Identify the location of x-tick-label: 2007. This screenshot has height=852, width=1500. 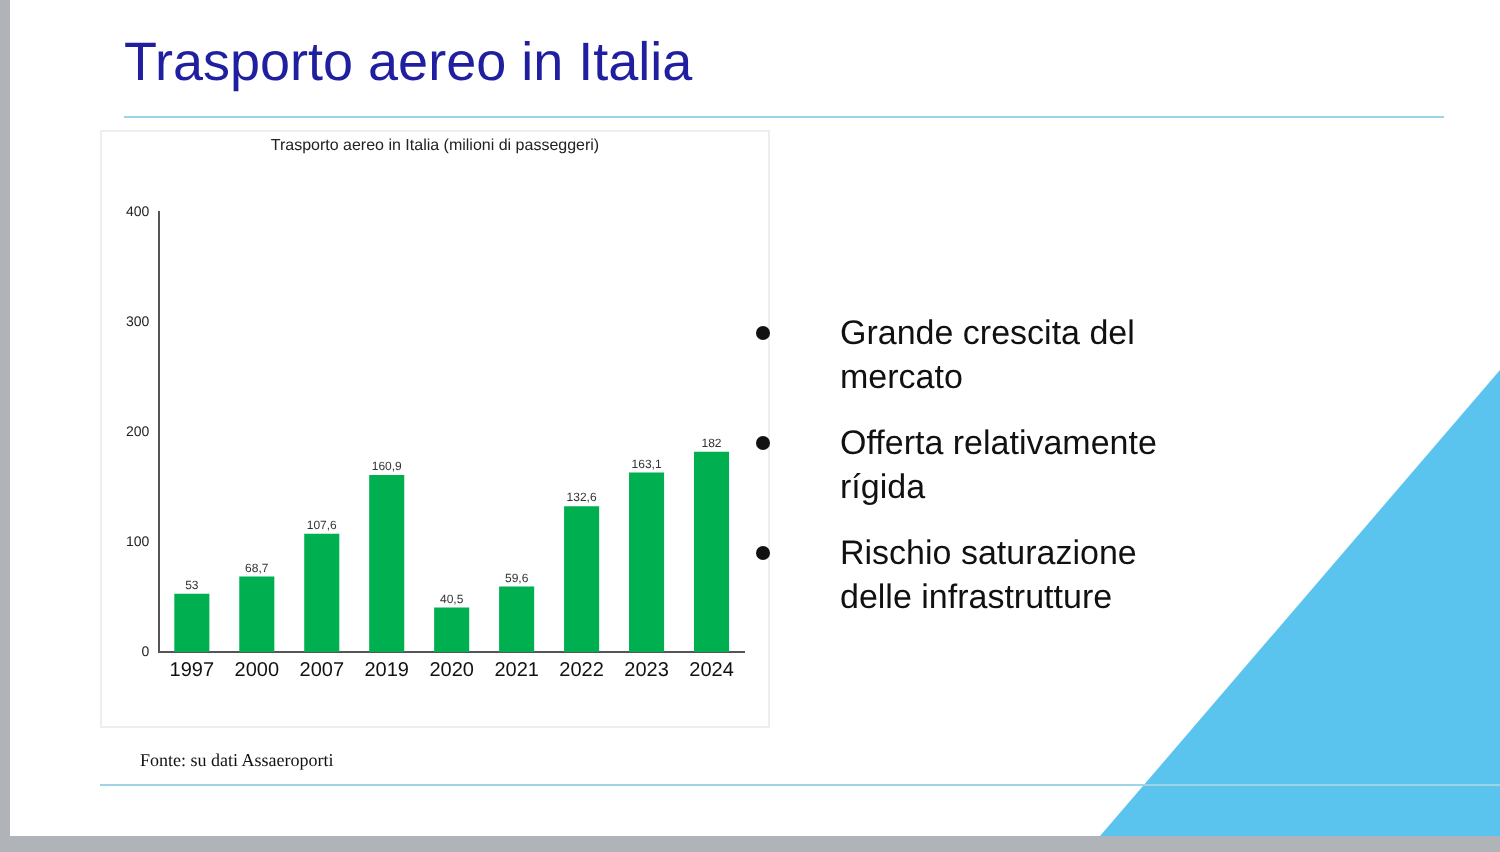
(322, 670).